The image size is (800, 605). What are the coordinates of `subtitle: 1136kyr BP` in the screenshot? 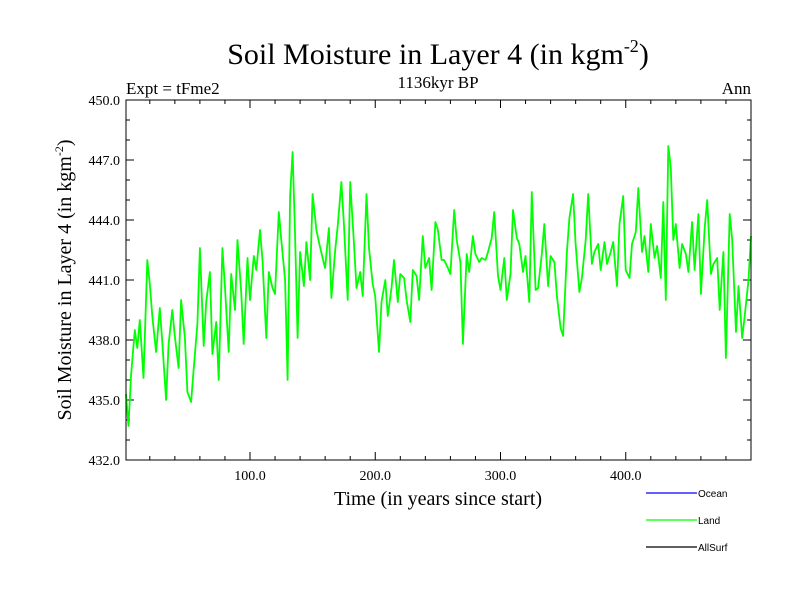 It's located at (437, 82).